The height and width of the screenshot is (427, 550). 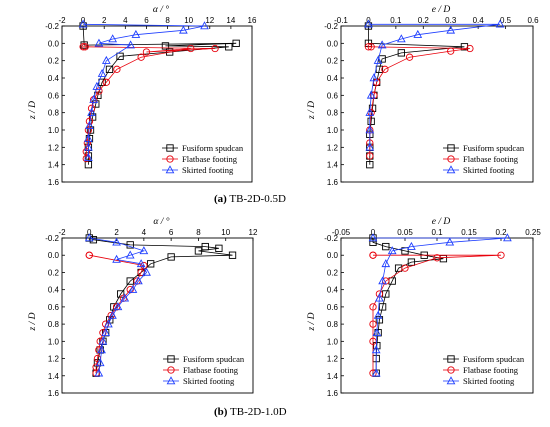 What do you see at coordinates (161, 9) in the screenshot?
I see `panel-1-x-axis-title: α / °` at bounding box center [161, 9].